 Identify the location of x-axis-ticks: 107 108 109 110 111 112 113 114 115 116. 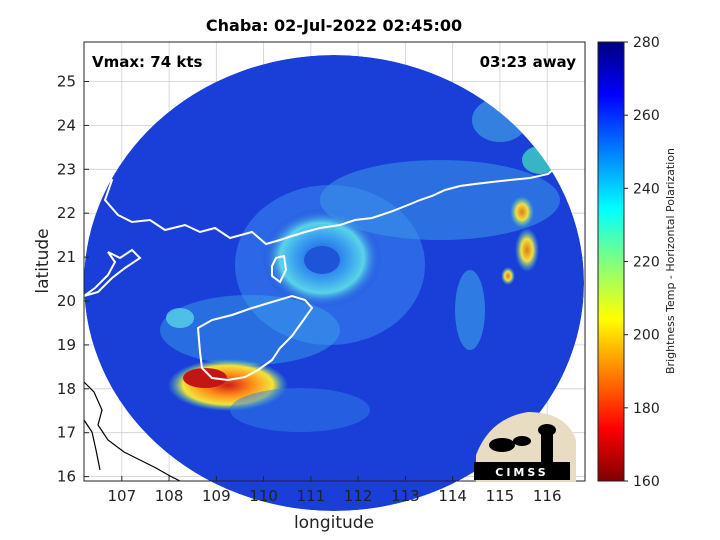
(334, 490).